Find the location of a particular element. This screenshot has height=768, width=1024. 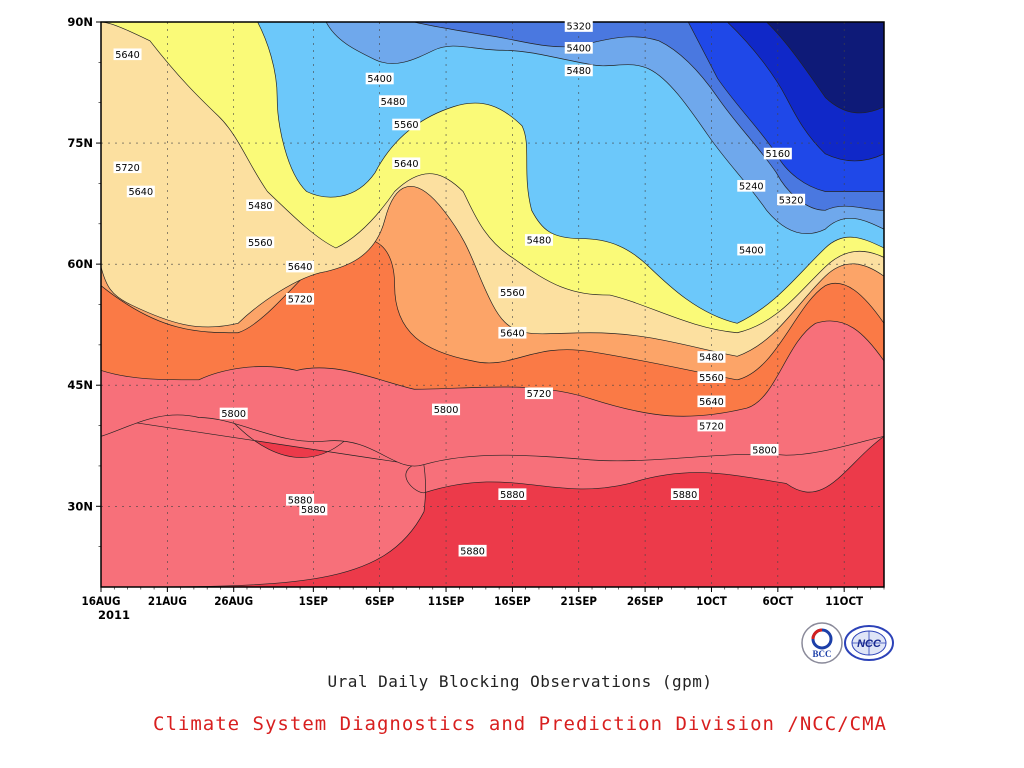

chart-title: Ural Daily Blocking Observations (gpm) is located at coordinates (520, 681).